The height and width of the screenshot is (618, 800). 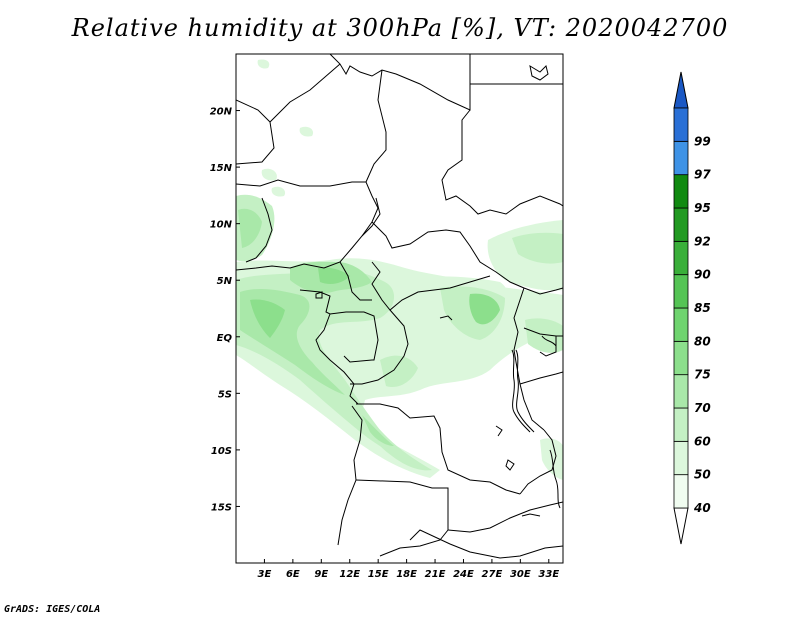 What do you see at coordinates (221, 451) in the screenshot?
I see `y-tick-label: 10S` at bounding box center [221, 451].